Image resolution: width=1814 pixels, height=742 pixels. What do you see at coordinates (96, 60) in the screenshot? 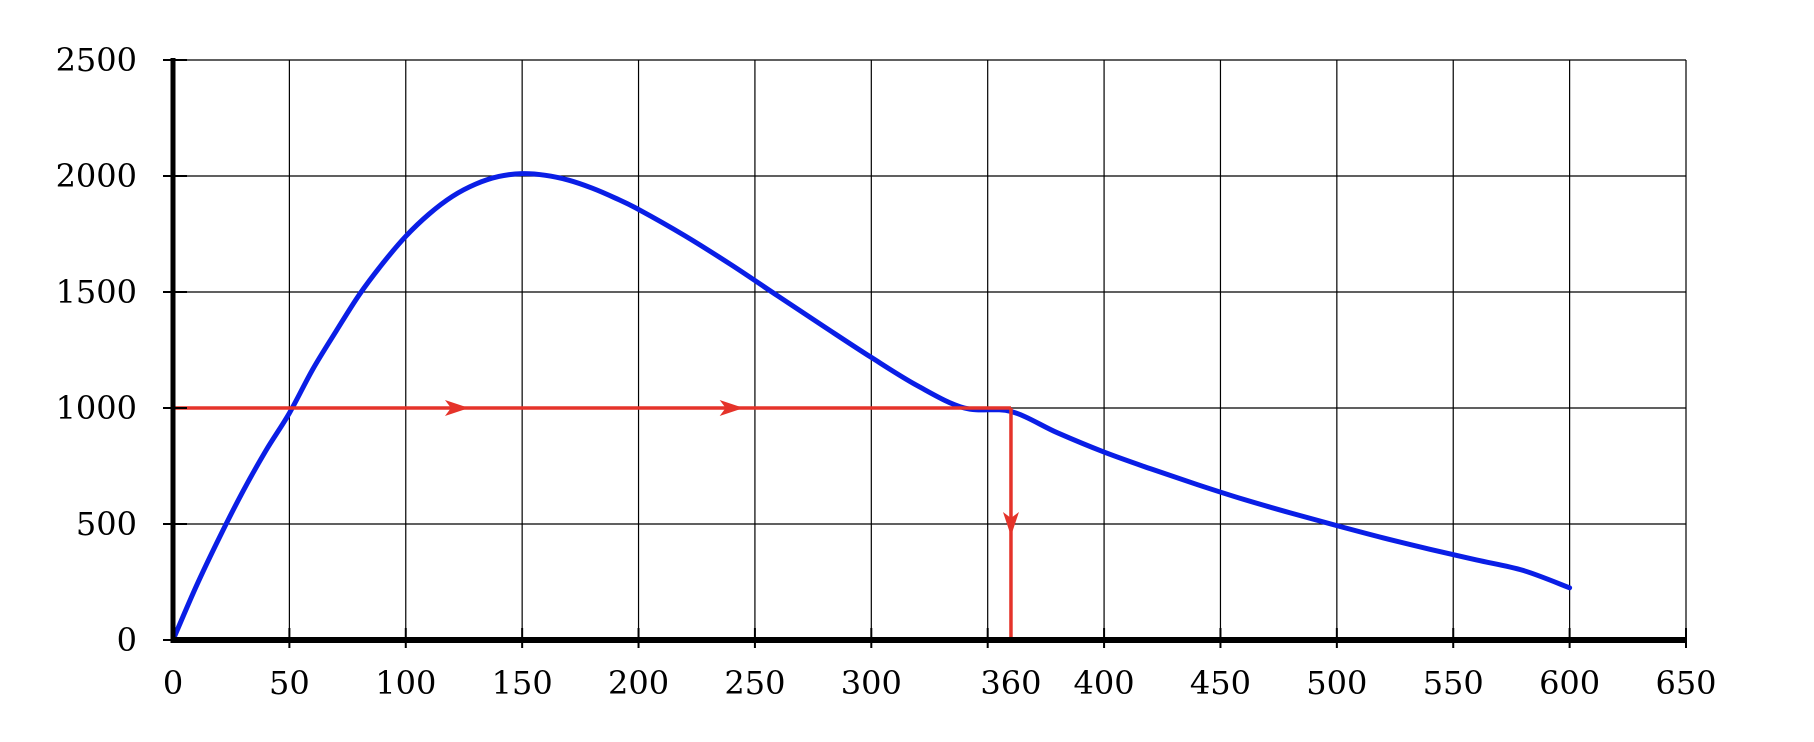
I see `y-tick-label: 2500` at bounding box center [96, 60].